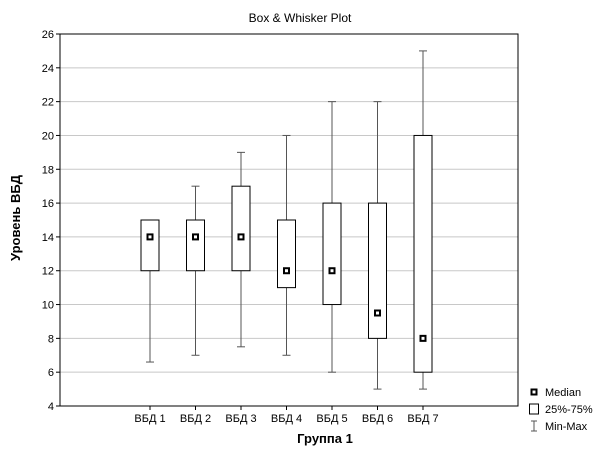  I want to click on legend-label: 25%-75%, so click(569, 410).